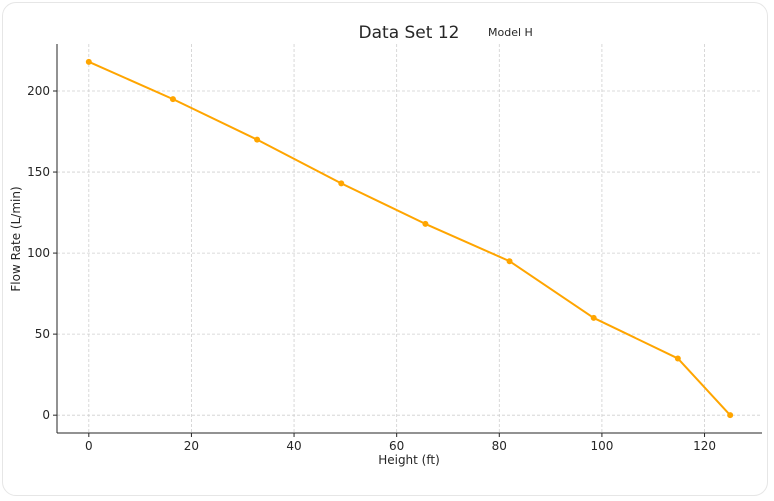 The height and width of the screenshot is (501, 774). Describe the element at coordinates (191, 446) in the screenshot. I see `x-tick-label: 20` at that location.